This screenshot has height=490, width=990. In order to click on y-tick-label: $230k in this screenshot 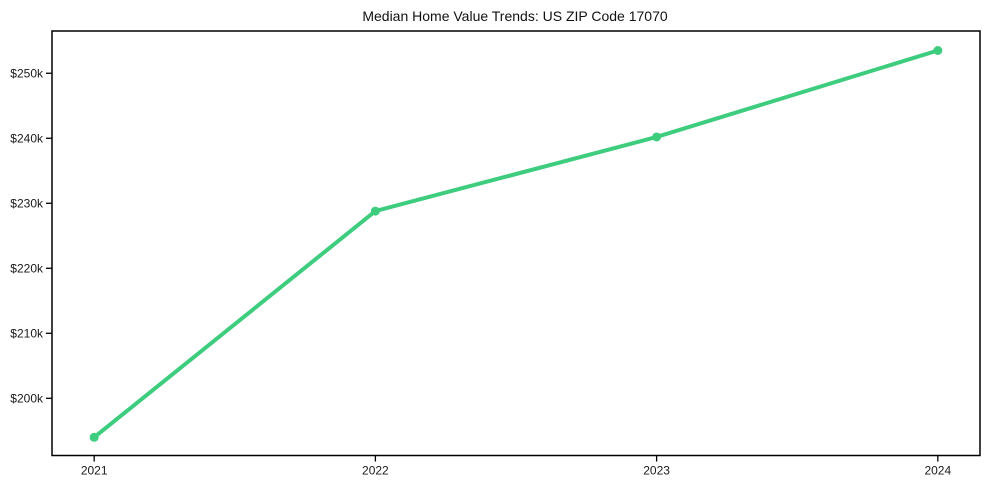, I will do `click(27, 203)`.